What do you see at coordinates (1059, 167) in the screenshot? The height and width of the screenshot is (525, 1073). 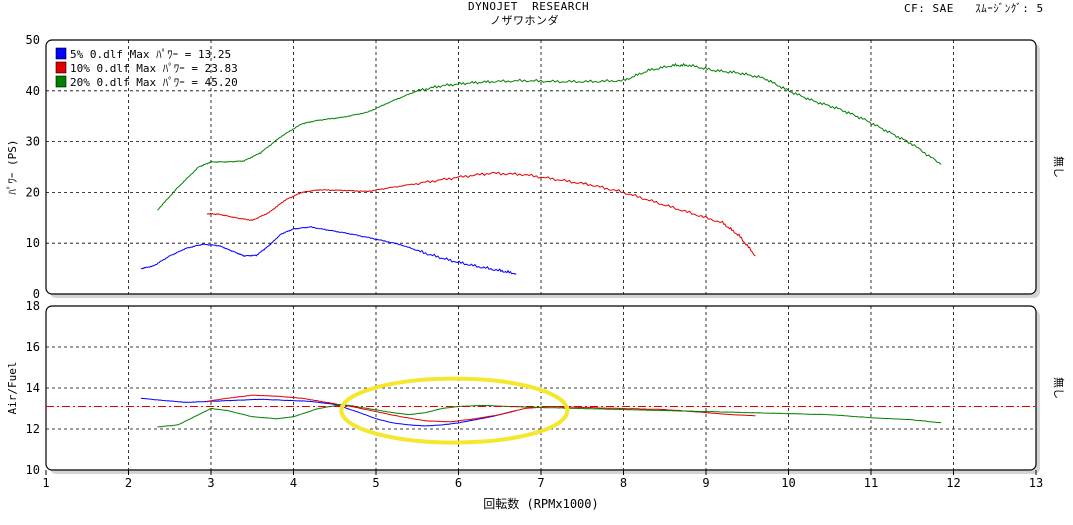 I see `panel1-right-label: 無し` at bounding box center [1059, 167].